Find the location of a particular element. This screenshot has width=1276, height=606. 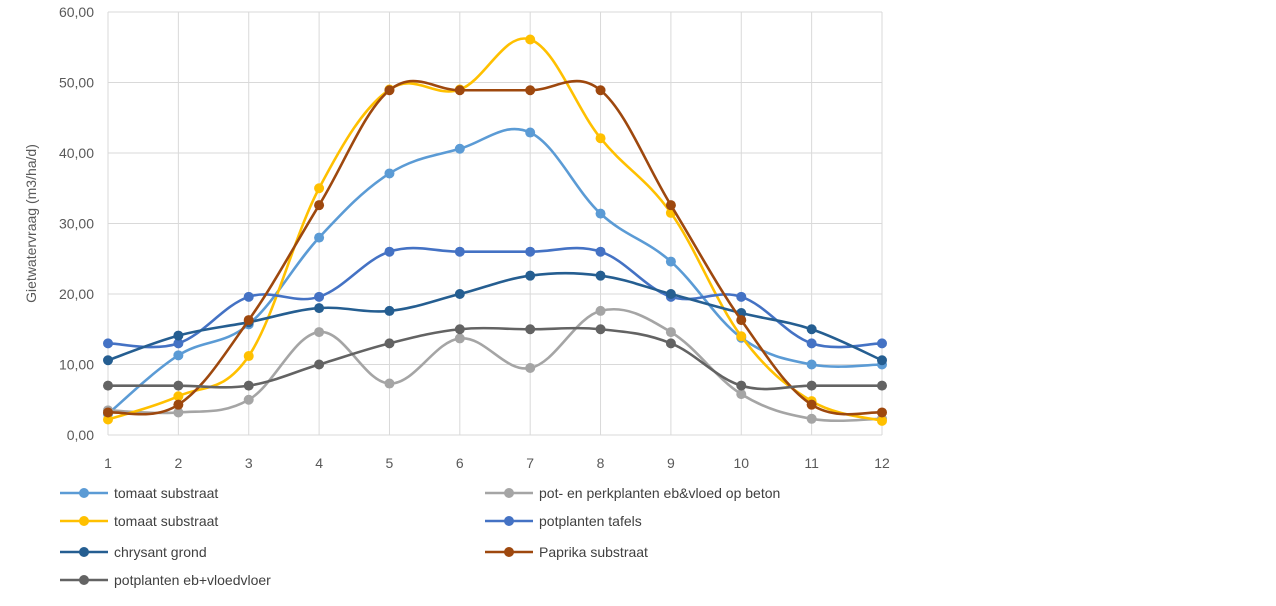

y-tick-label: 30,00 is located at coordinates (76, 224).